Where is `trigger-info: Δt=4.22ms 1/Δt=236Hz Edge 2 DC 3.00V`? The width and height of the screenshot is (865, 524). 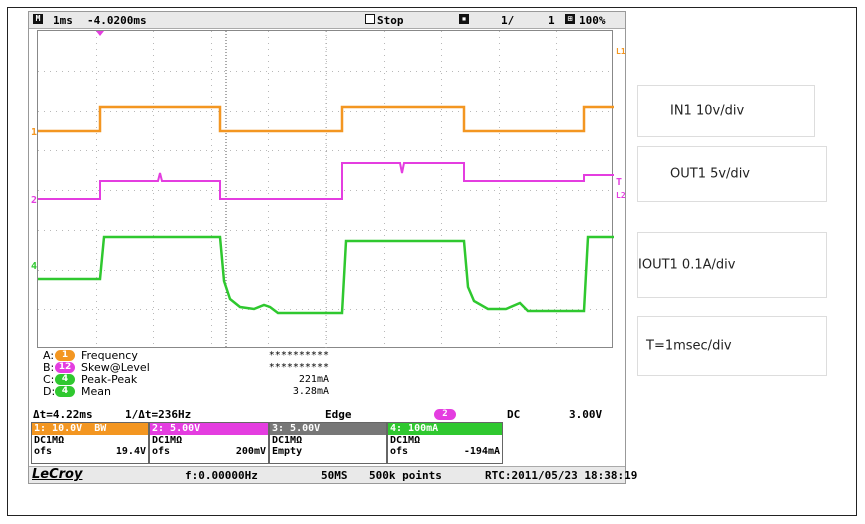 trigger-info: Δt=4.22ms 1/Δt=236Hz Edge 2 DC 3.00V is located at coordinates (327, 420).